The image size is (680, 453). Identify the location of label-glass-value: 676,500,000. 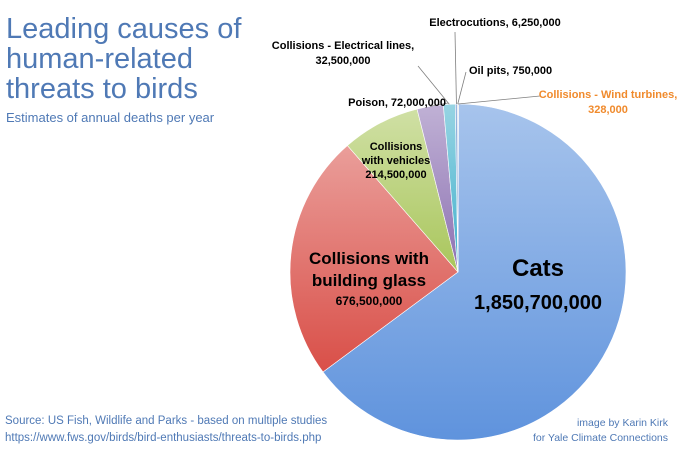
(369, 301).